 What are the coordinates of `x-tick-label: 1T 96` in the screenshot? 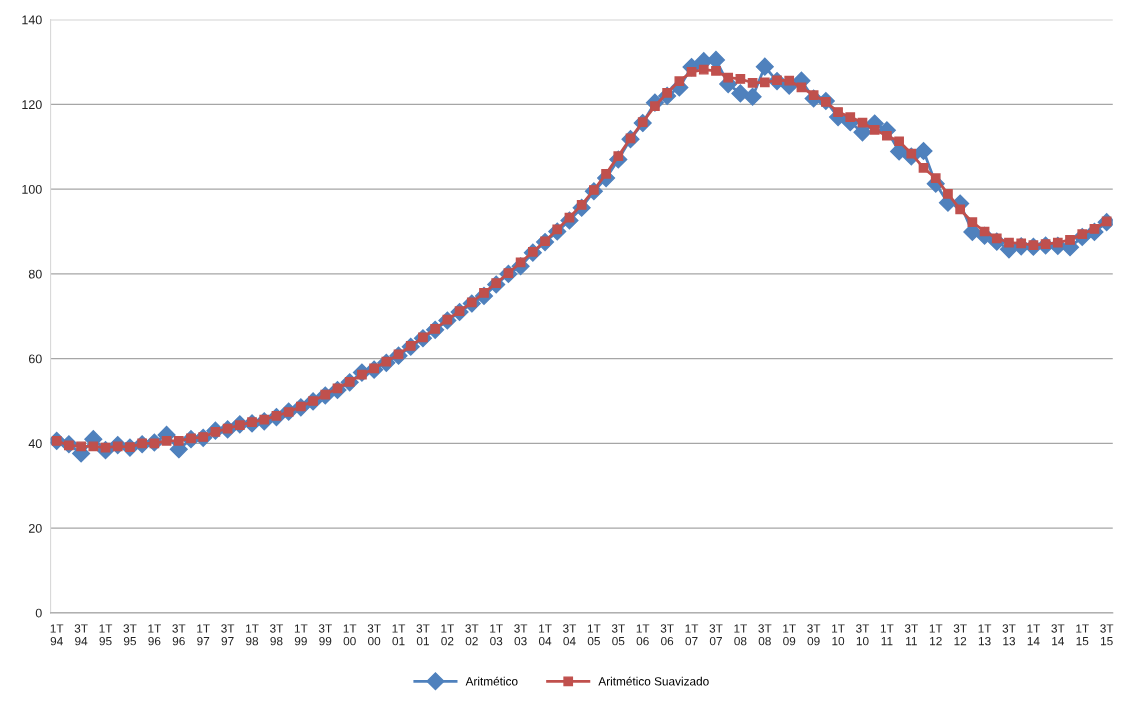 It's located at (154, 635).